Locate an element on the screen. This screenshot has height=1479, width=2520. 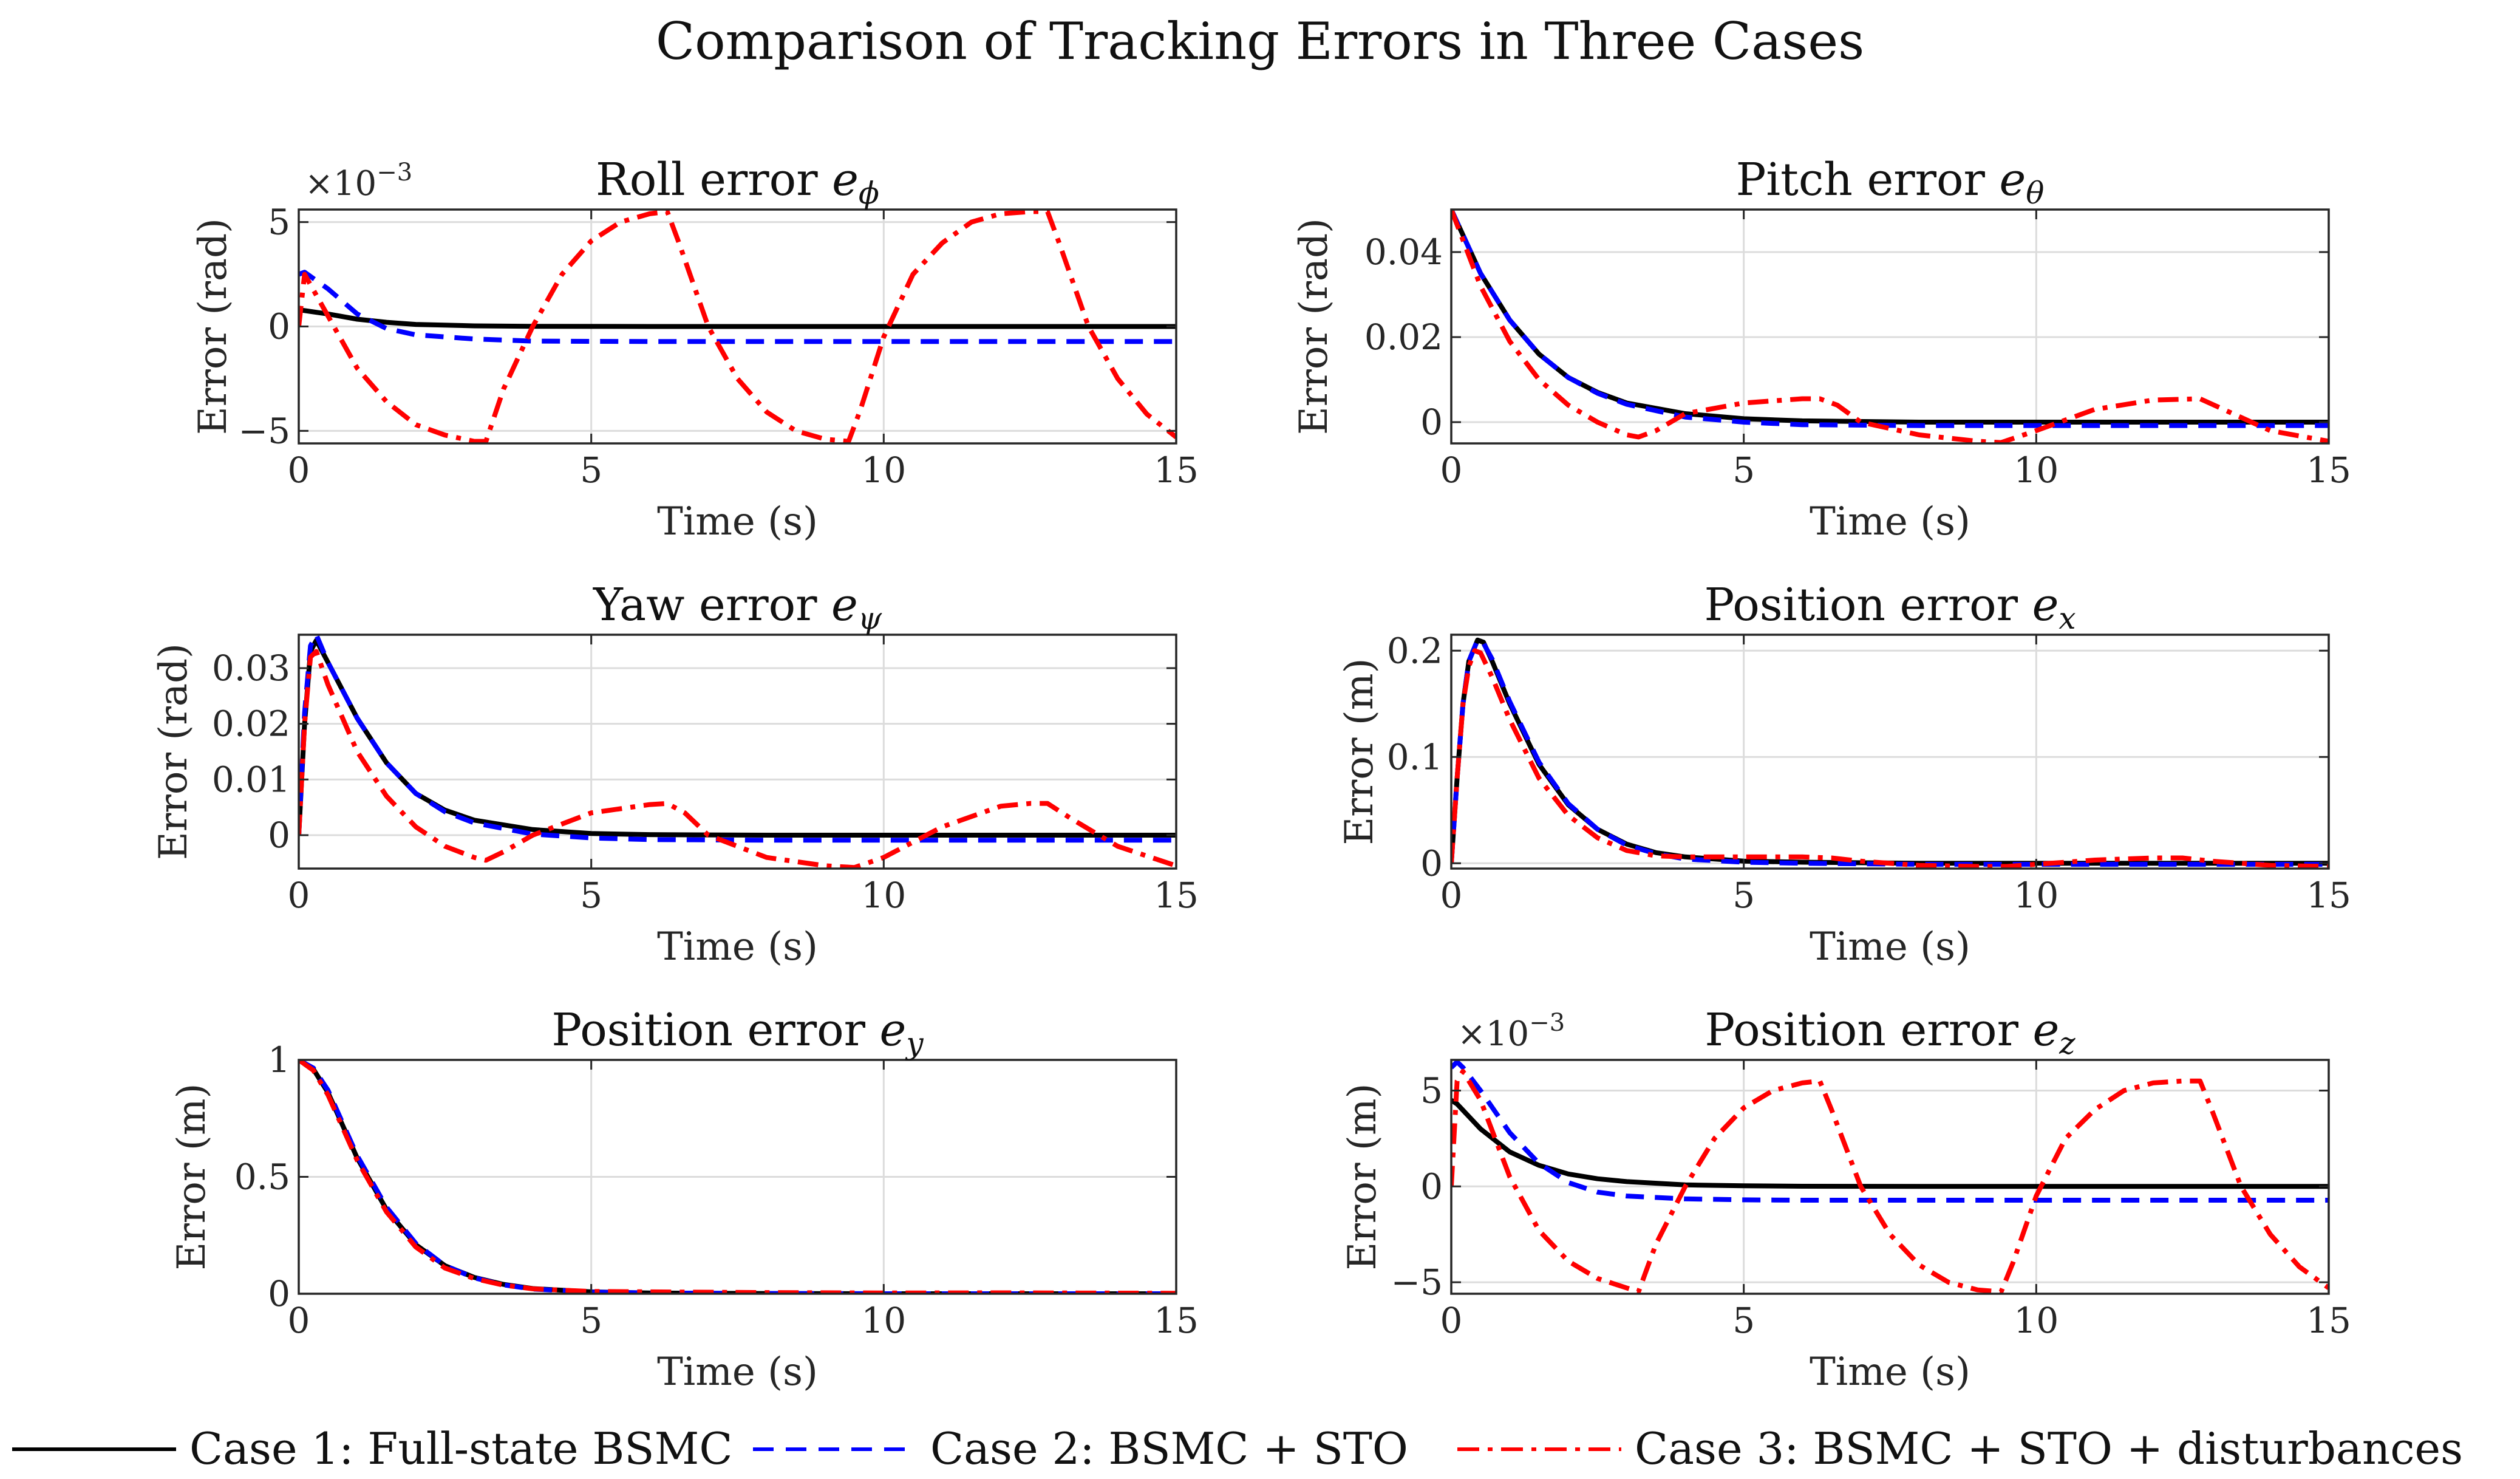
subplot-title: Position error ex is located at coordinates (1890, 608).